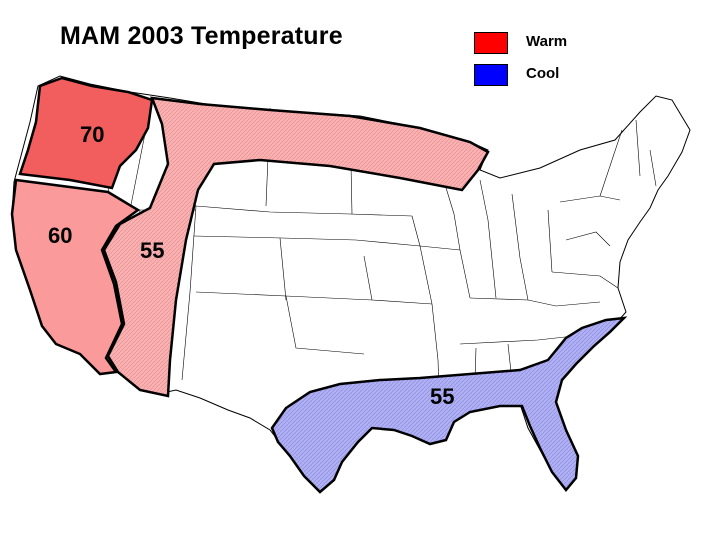  I want to click on region-label-70: 70, so click(92, 134).